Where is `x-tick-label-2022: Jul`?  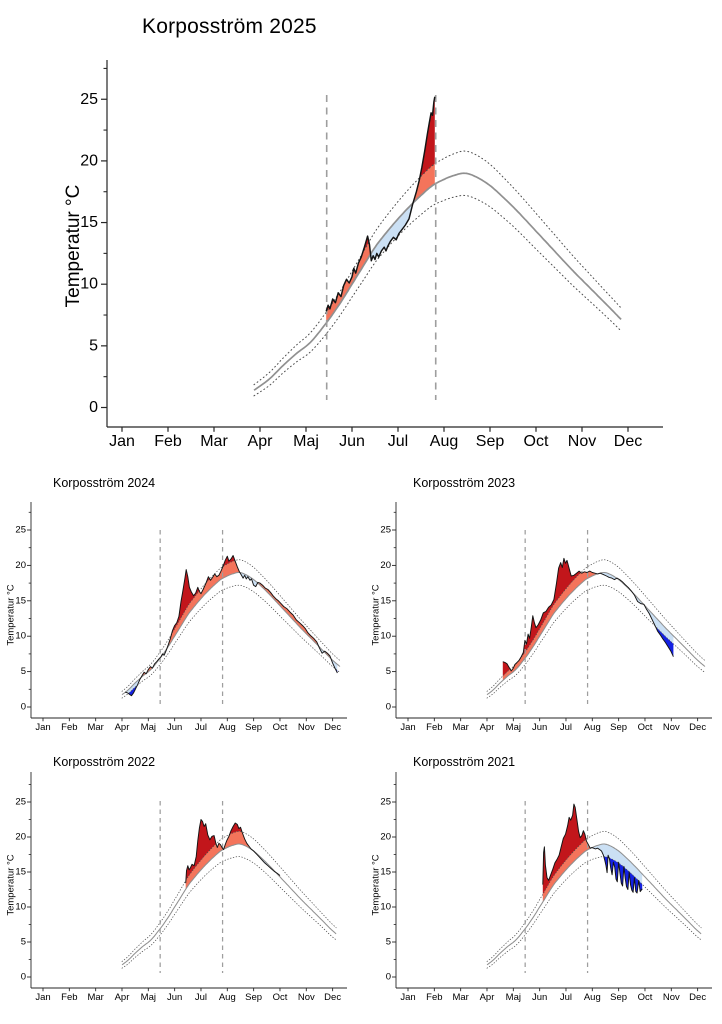
x-tick-label-2022: Jul is located at coordinates (201, 997).